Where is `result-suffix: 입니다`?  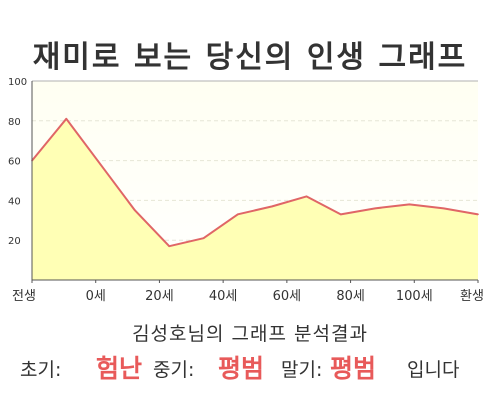 result-suffix: 입니다 is located at coordinates (433, 370).